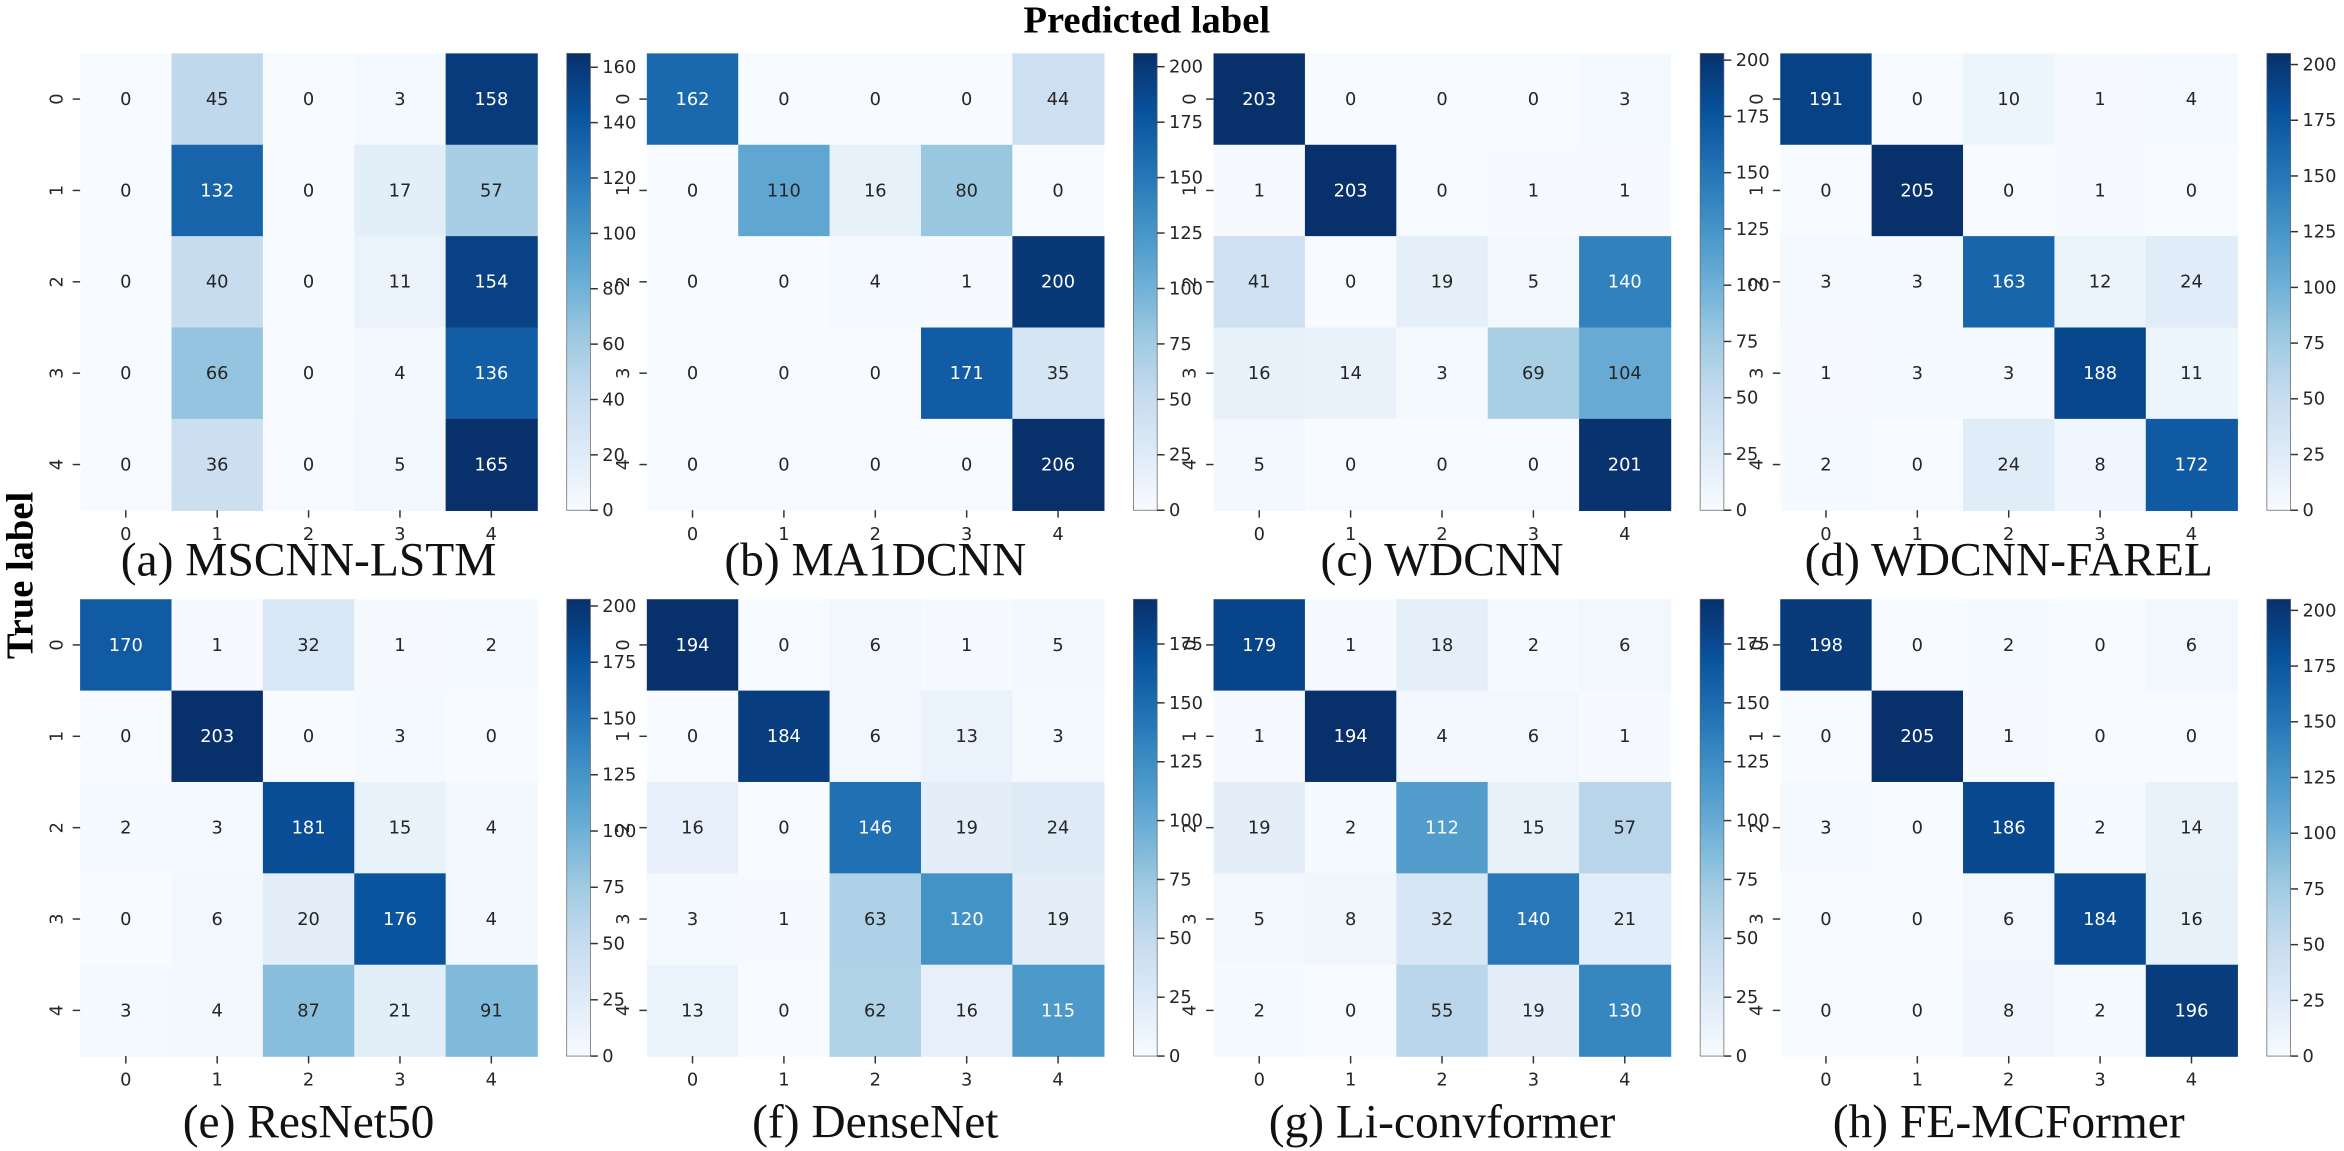 This screenshot has height=1151, width=2344. I want to click on cell-value-label: 40, so click(217, 282).